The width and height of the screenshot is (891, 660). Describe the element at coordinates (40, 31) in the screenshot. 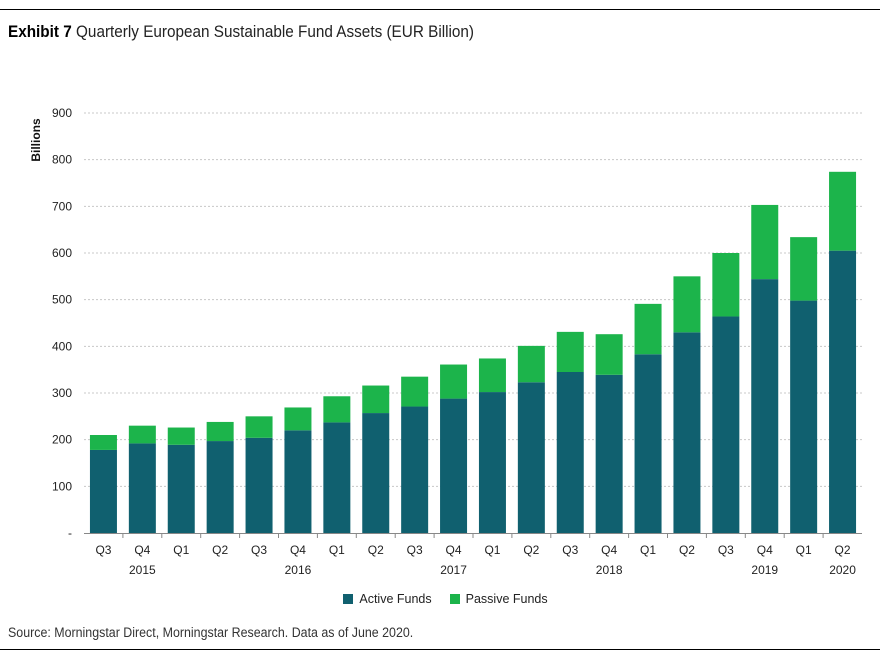

I see `exhibit-label: Exhibit 7` at that location.